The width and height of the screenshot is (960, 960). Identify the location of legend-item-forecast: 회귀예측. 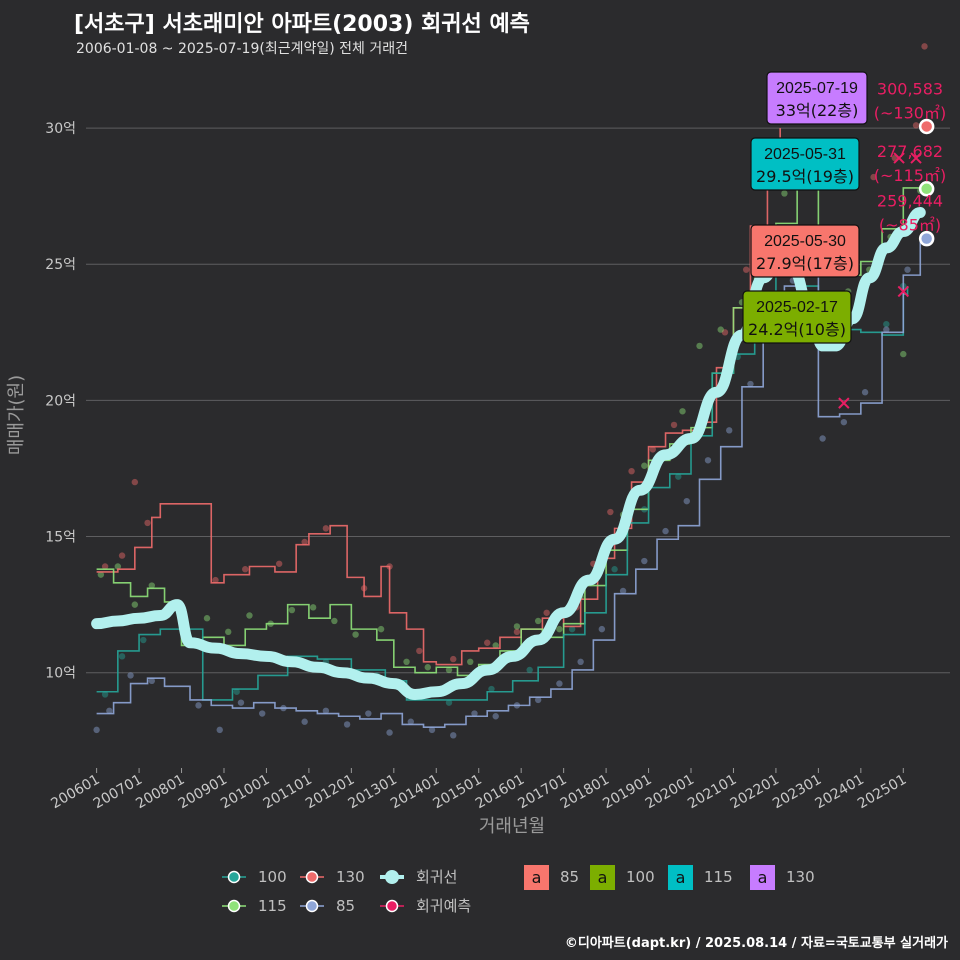
(425, 906).